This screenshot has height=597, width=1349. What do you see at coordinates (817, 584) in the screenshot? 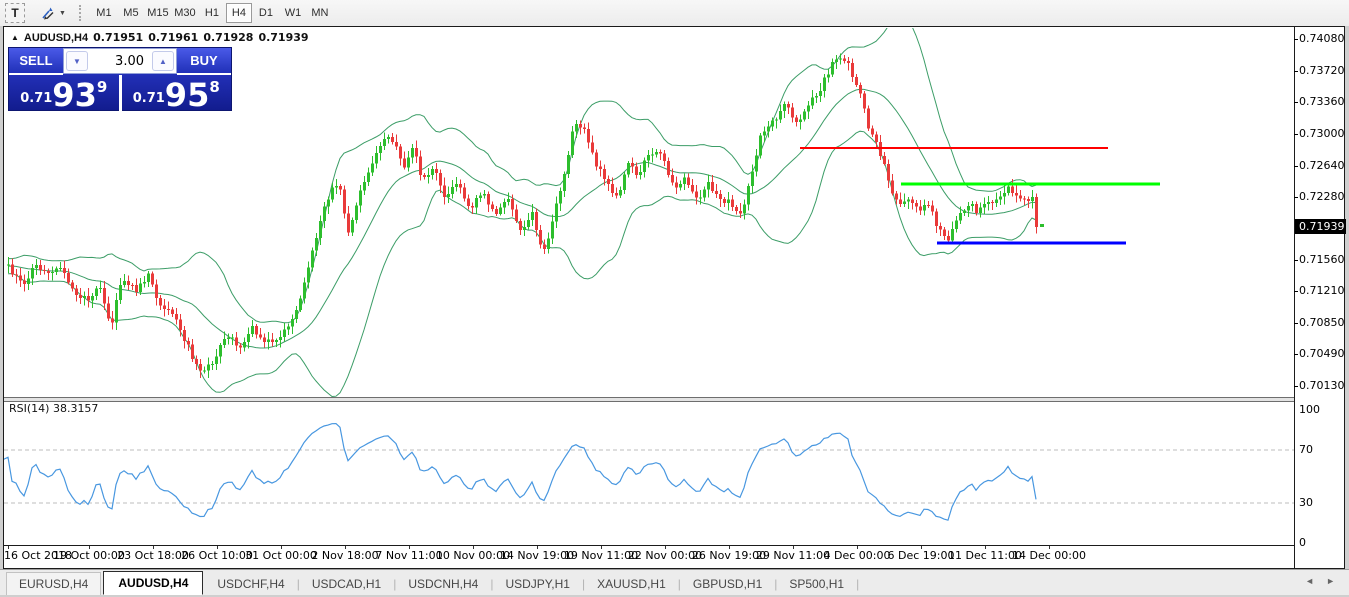
I see `chart-tab-sp500: SP500,H1` at bounding box center [817, 584].